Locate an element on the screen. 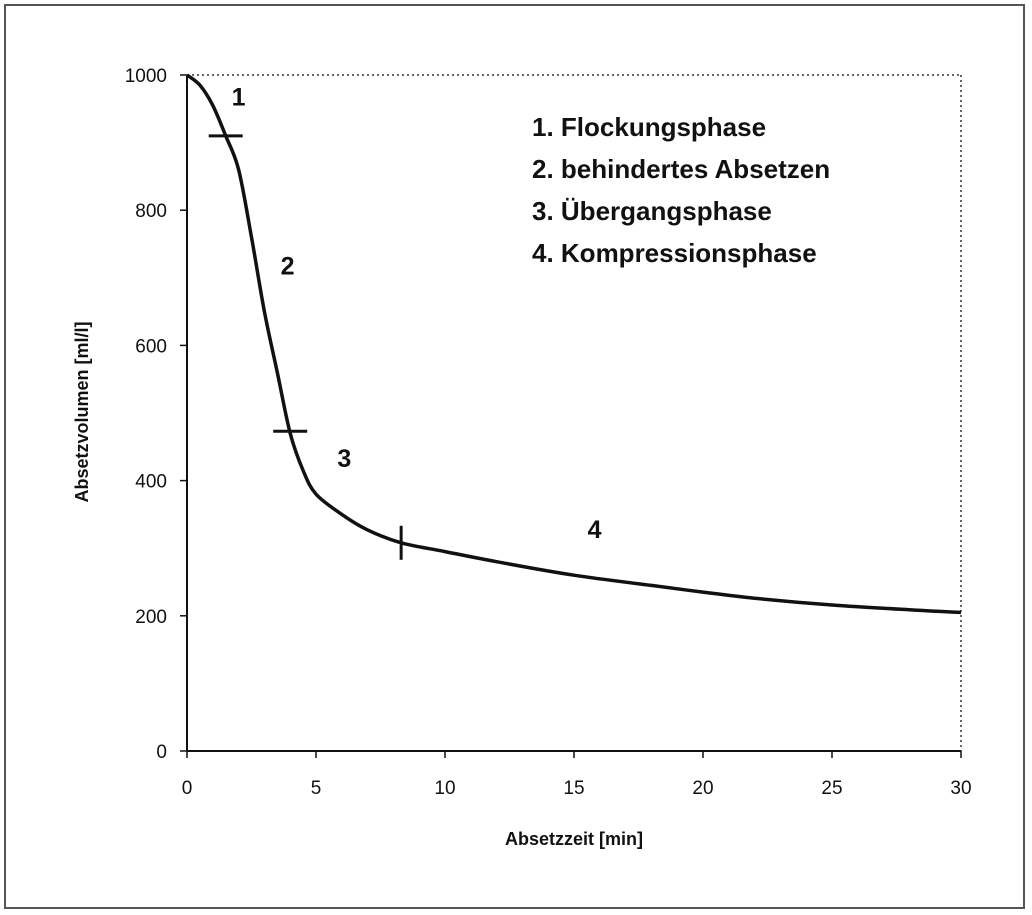 The width and height of the screenshot is (1032, 915). y-tick-label: 0 is located at coordinates (161, 752).